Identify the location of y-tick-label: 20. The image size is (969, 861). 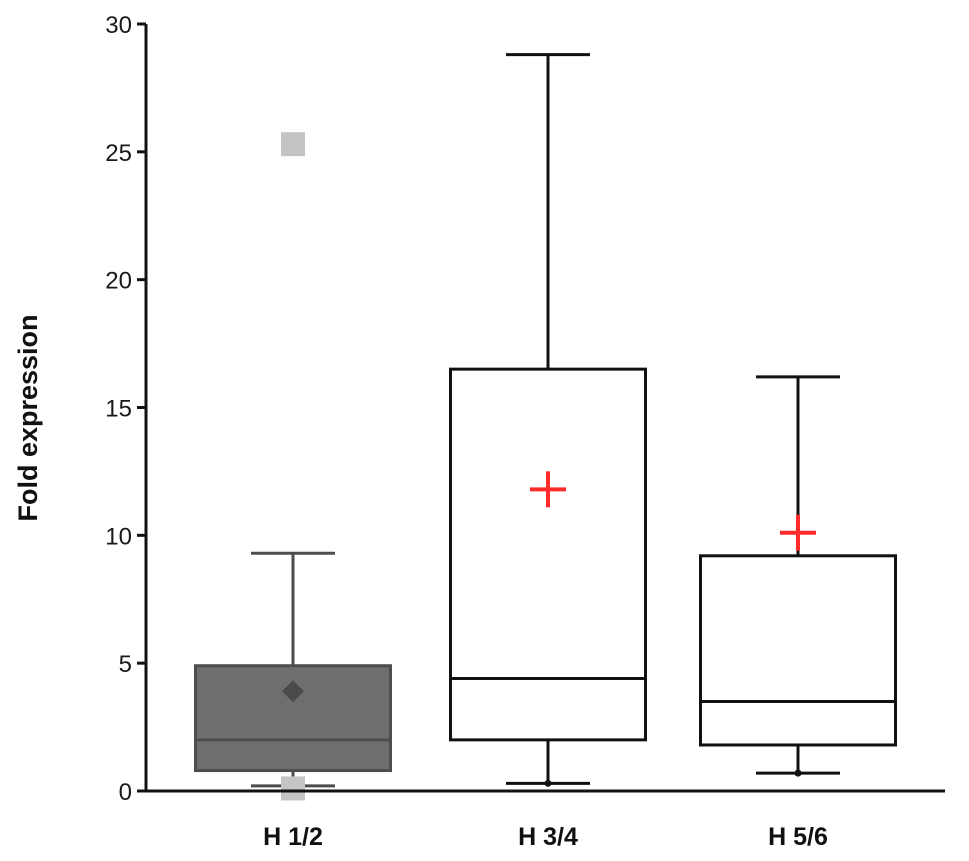
(118, 281).